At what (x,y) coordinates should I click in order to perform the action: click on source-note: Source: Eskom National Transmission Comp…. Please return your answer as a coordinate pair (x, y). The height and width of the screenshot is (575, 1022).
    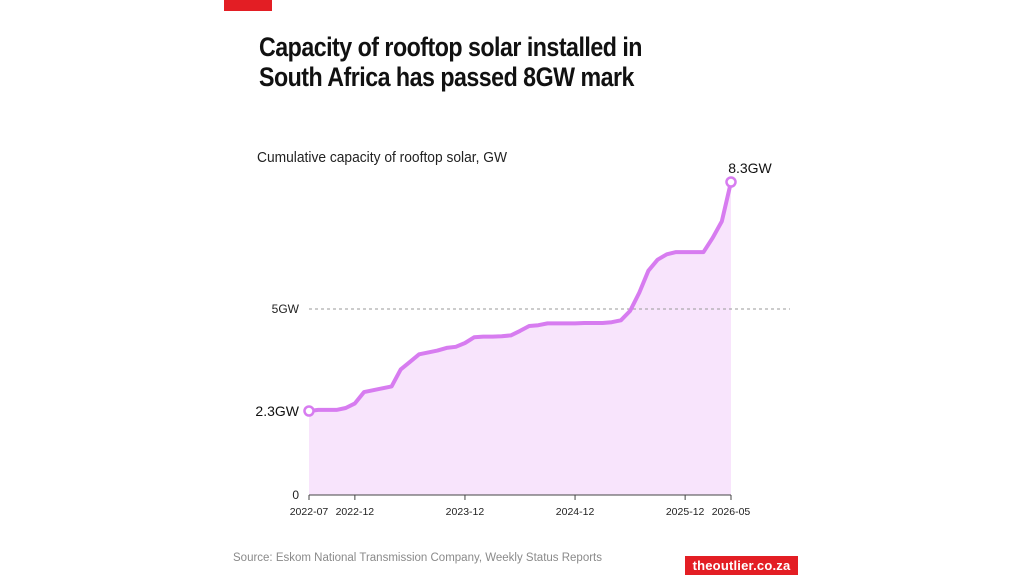
    Looking at the image, I should click on (417, 558).